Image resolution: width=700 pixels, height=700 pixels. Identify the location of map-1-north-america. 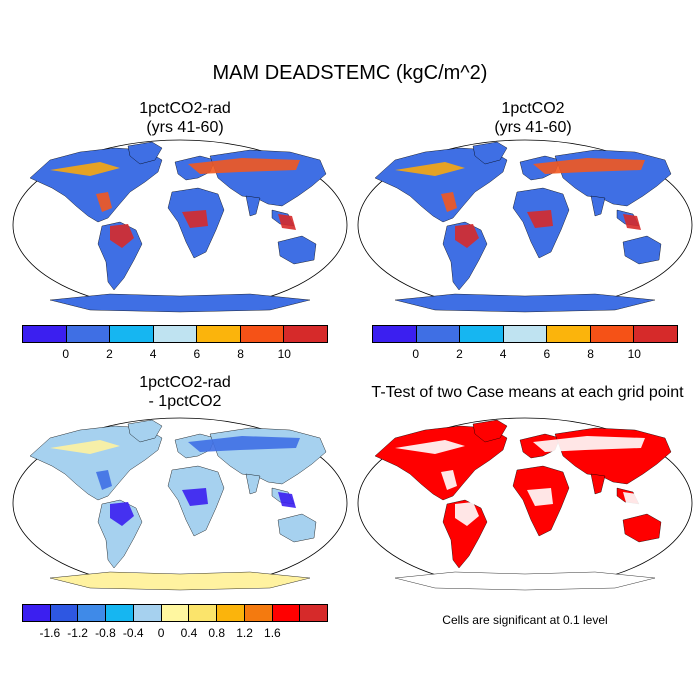
(96, 185).